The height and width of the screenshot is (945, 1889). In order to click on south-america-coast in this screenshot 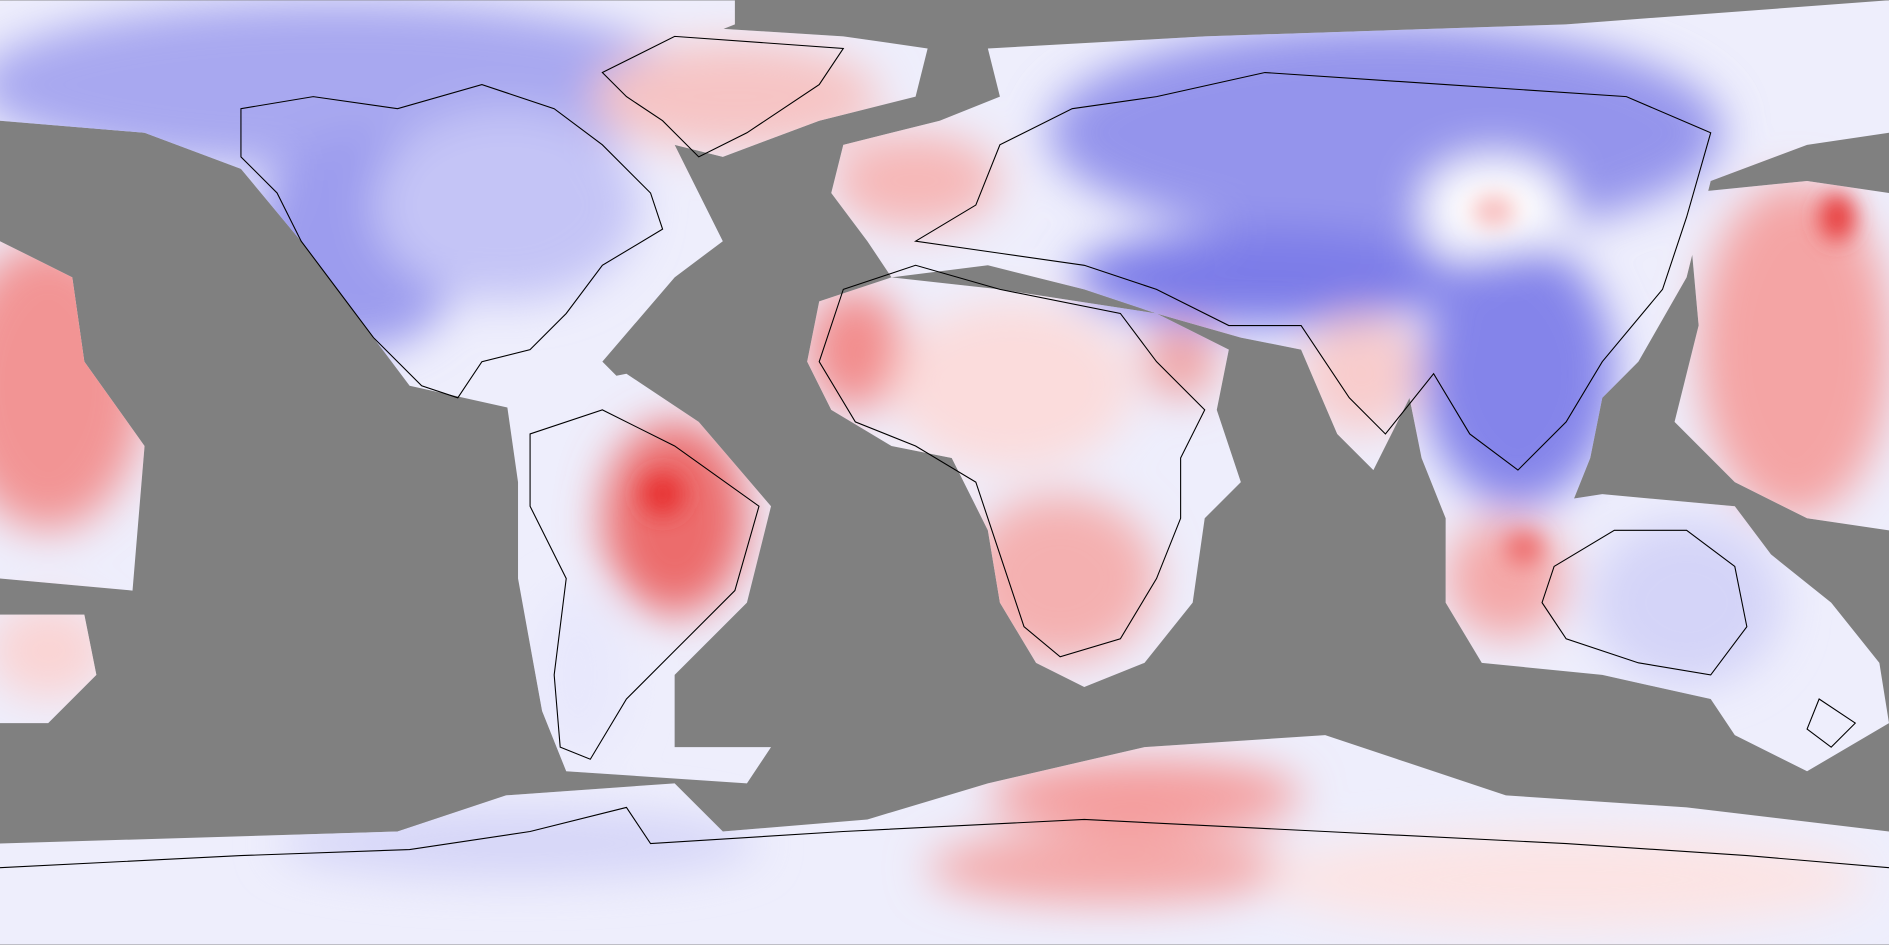, I will do `click(644, 584)`.